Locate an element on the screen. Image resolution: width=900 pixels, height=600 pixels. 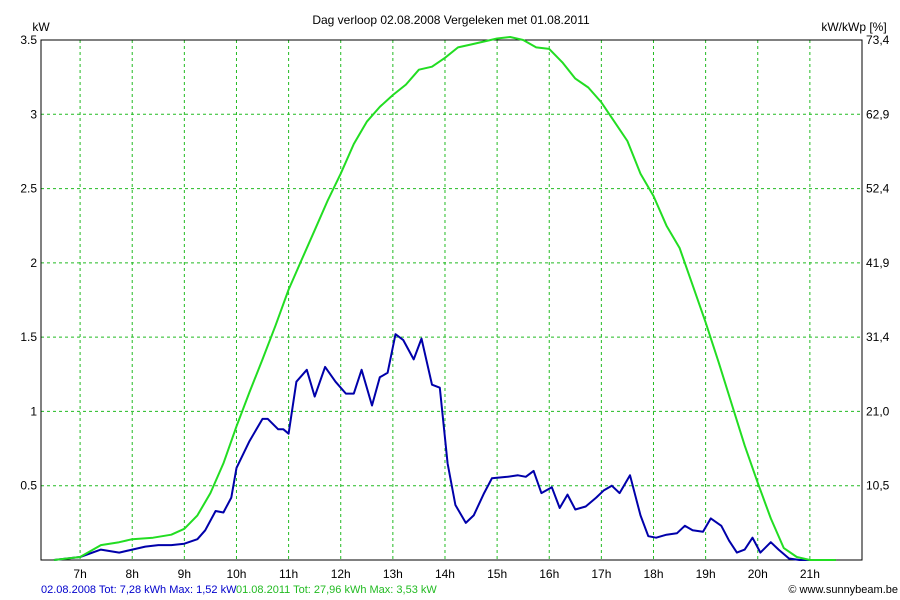
legend-2008: 02.08.2008 Tot: 7,28 kWh Max: 1,52 kW is located at coordinates (139, 590).